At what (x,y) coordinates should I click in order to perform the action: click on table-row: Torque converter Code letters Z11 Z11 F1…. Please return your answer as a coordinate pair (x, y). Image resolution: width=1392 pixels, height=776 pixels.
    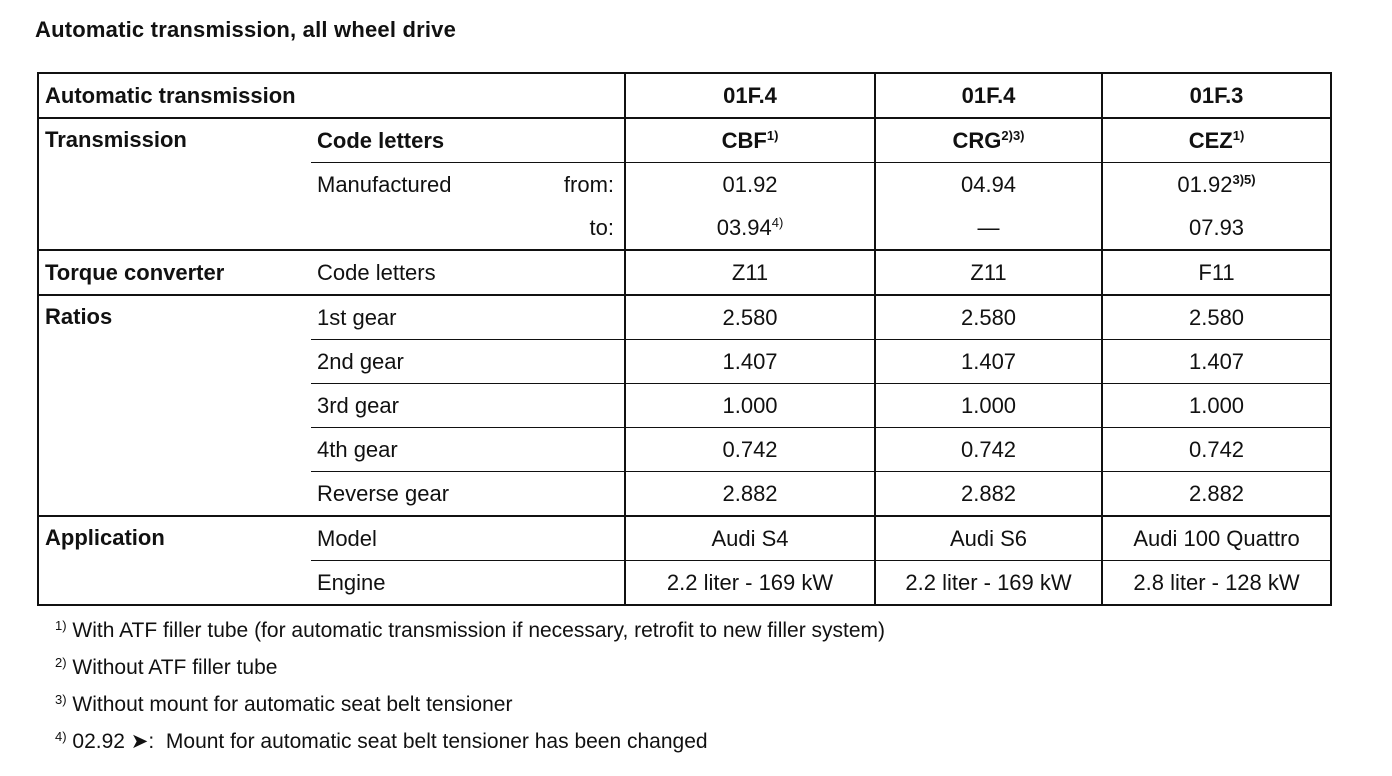
    Looking at the image, I should click on (685, 273).